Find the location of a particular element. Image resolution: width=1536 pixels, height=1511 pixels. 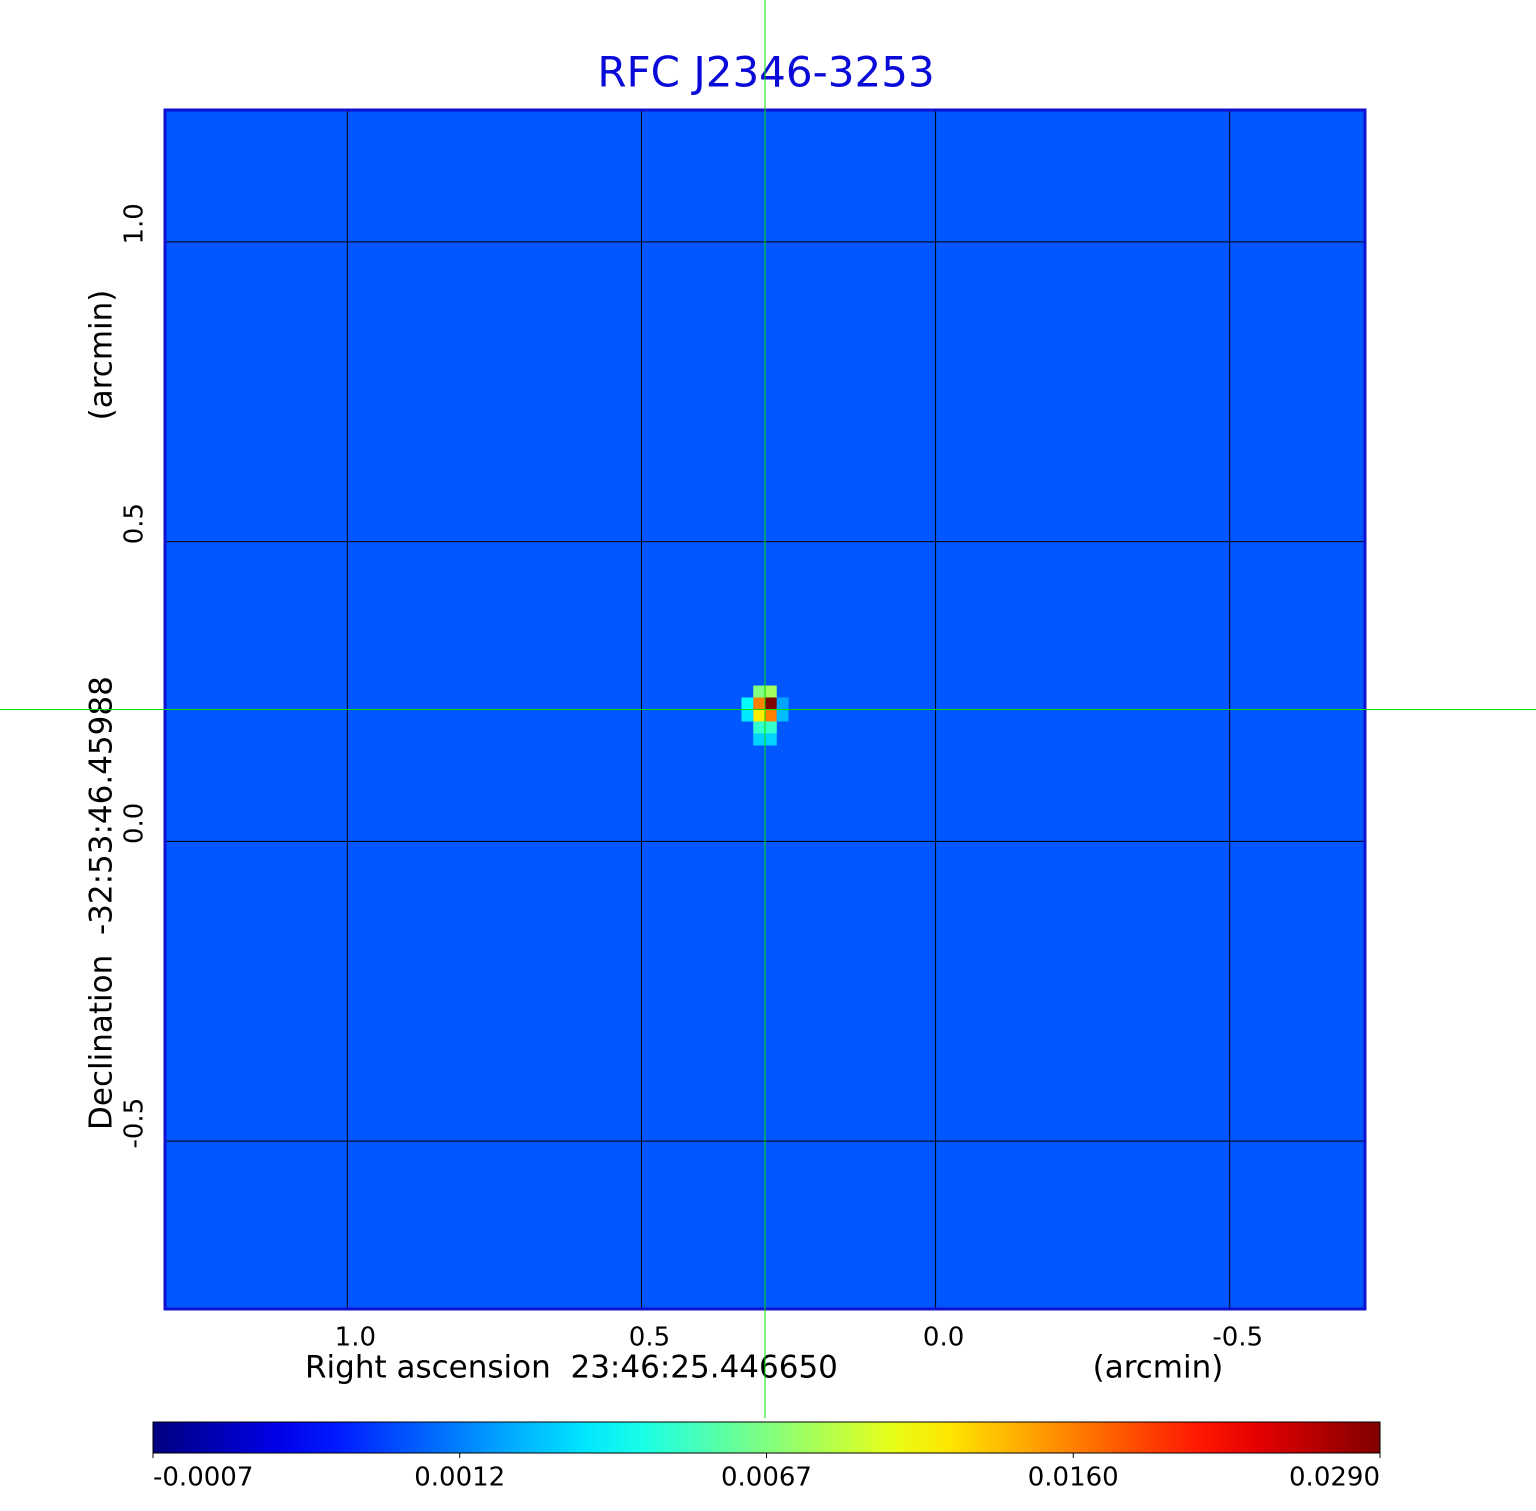

y-tick-label: 1.0 is located at coordinates (135, 223).